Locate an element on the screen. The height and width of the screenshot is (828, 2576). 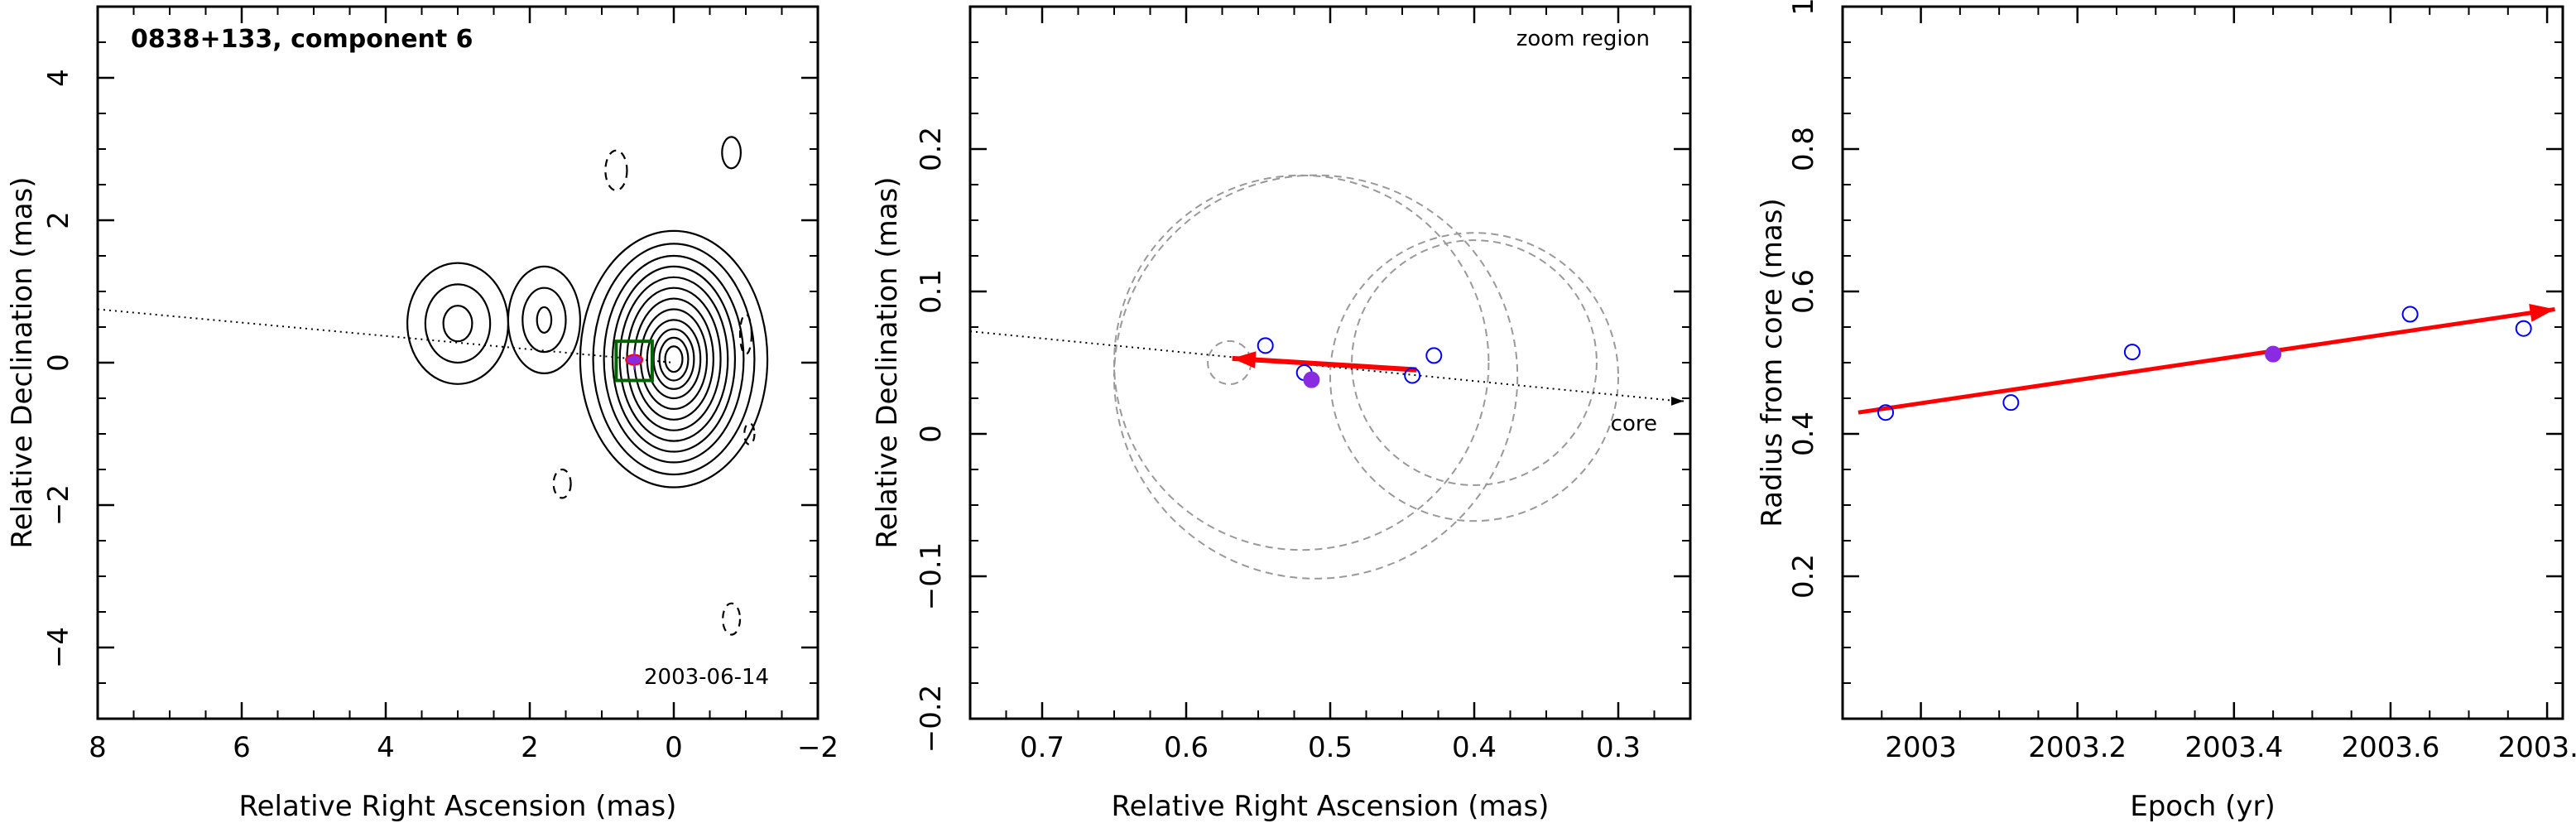
y-tick-label: −0.1 is located at coordinates (931, 576).